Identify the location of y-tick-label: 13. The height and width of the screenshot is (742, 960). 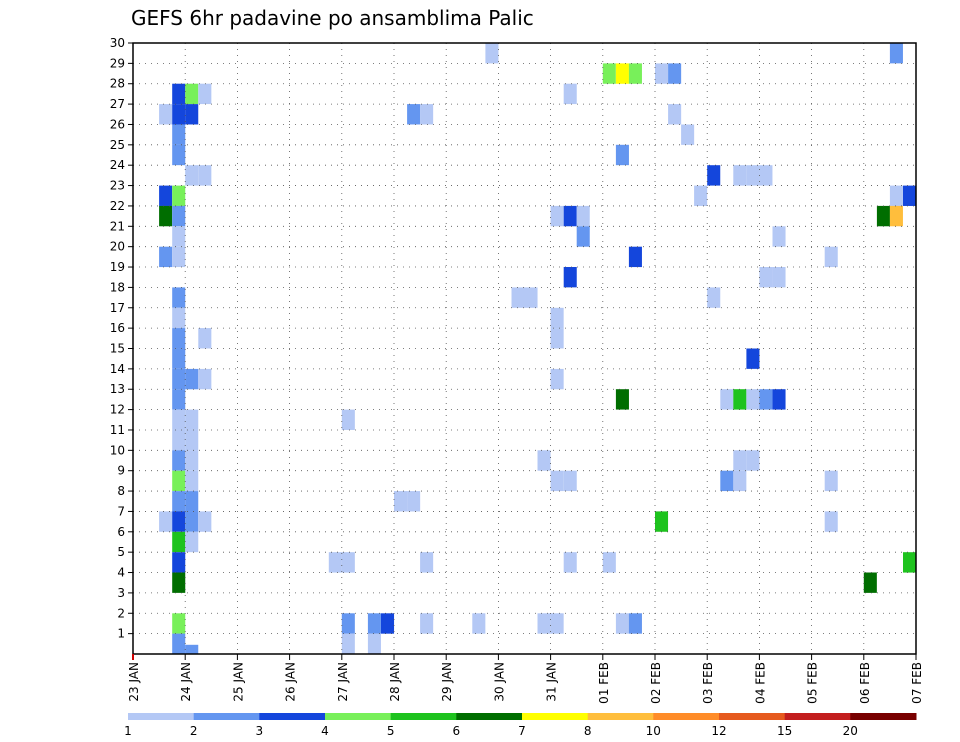
(117, 389).